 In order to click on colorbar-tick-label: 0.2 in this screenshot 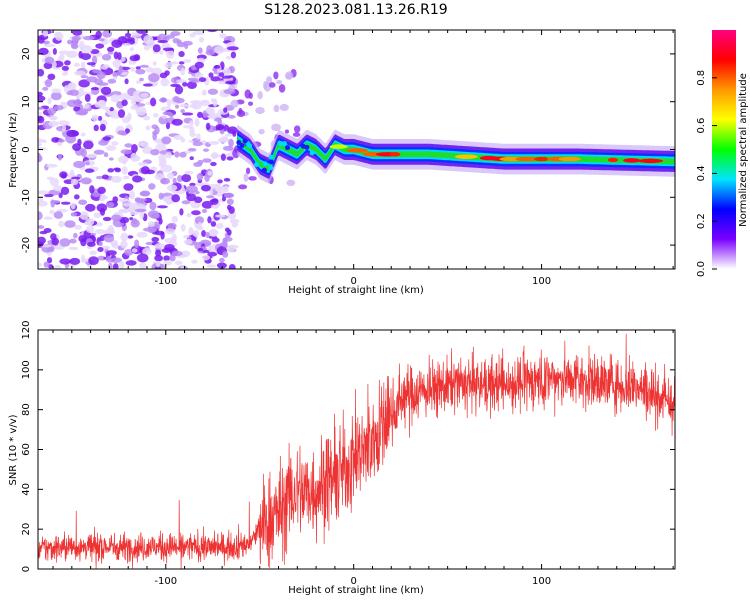, I will do `click(701, 221)`.